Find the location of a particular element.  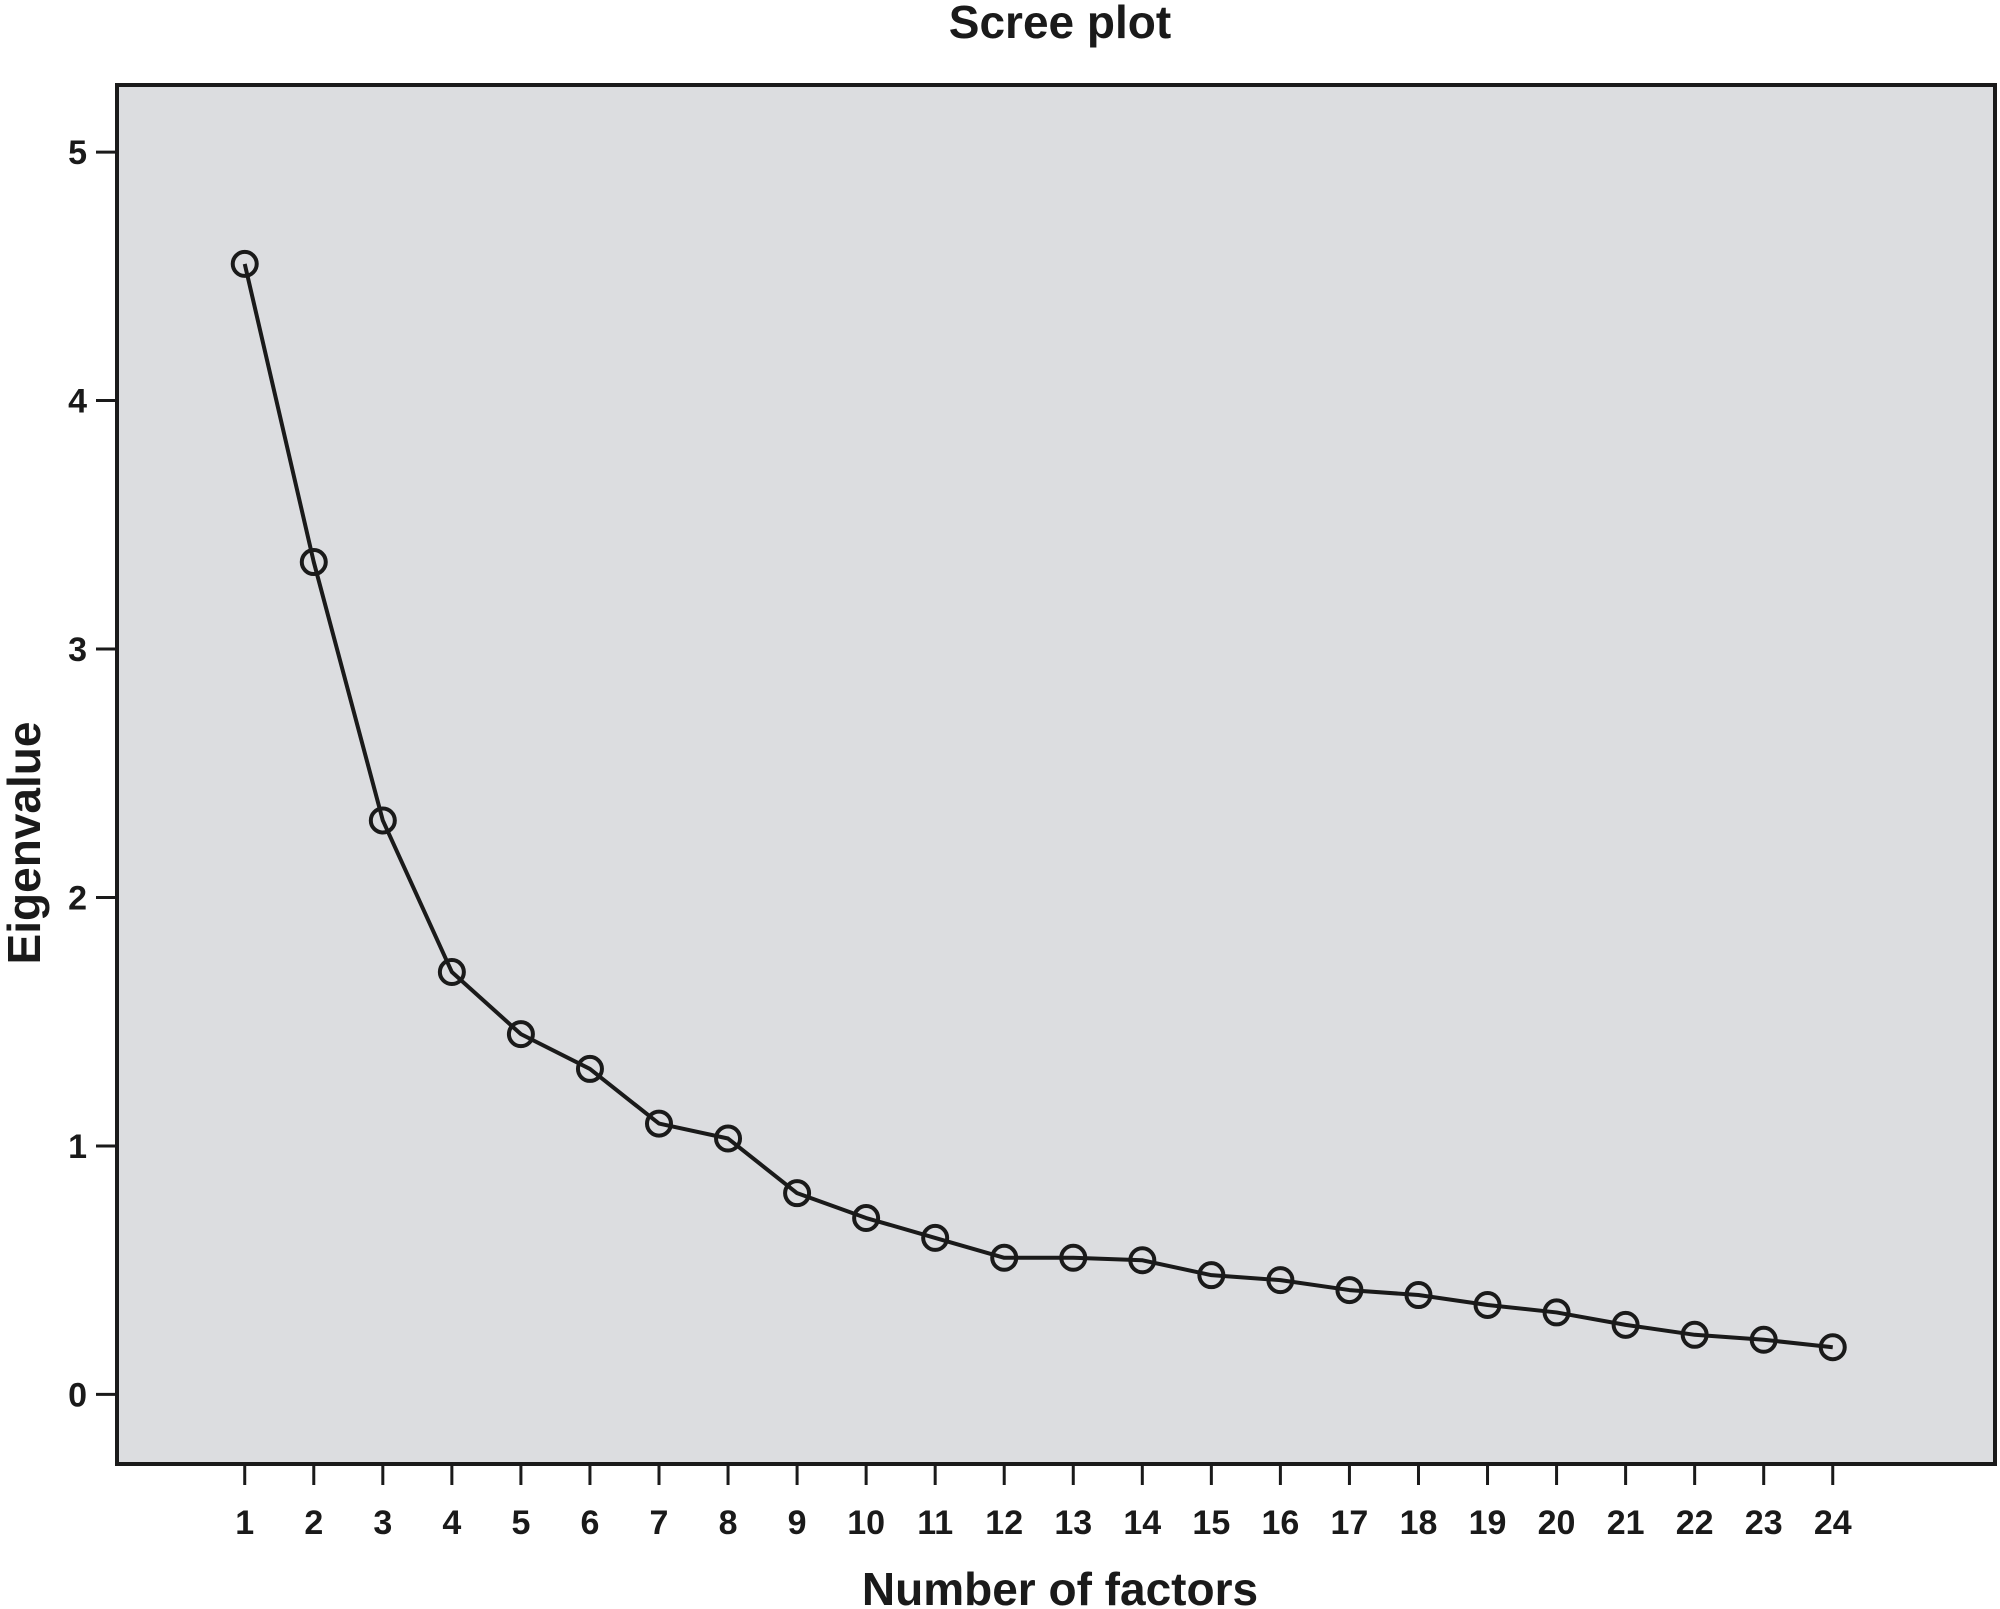

x-tick-label-24: 24 is located at coordinates (1833, 1523).